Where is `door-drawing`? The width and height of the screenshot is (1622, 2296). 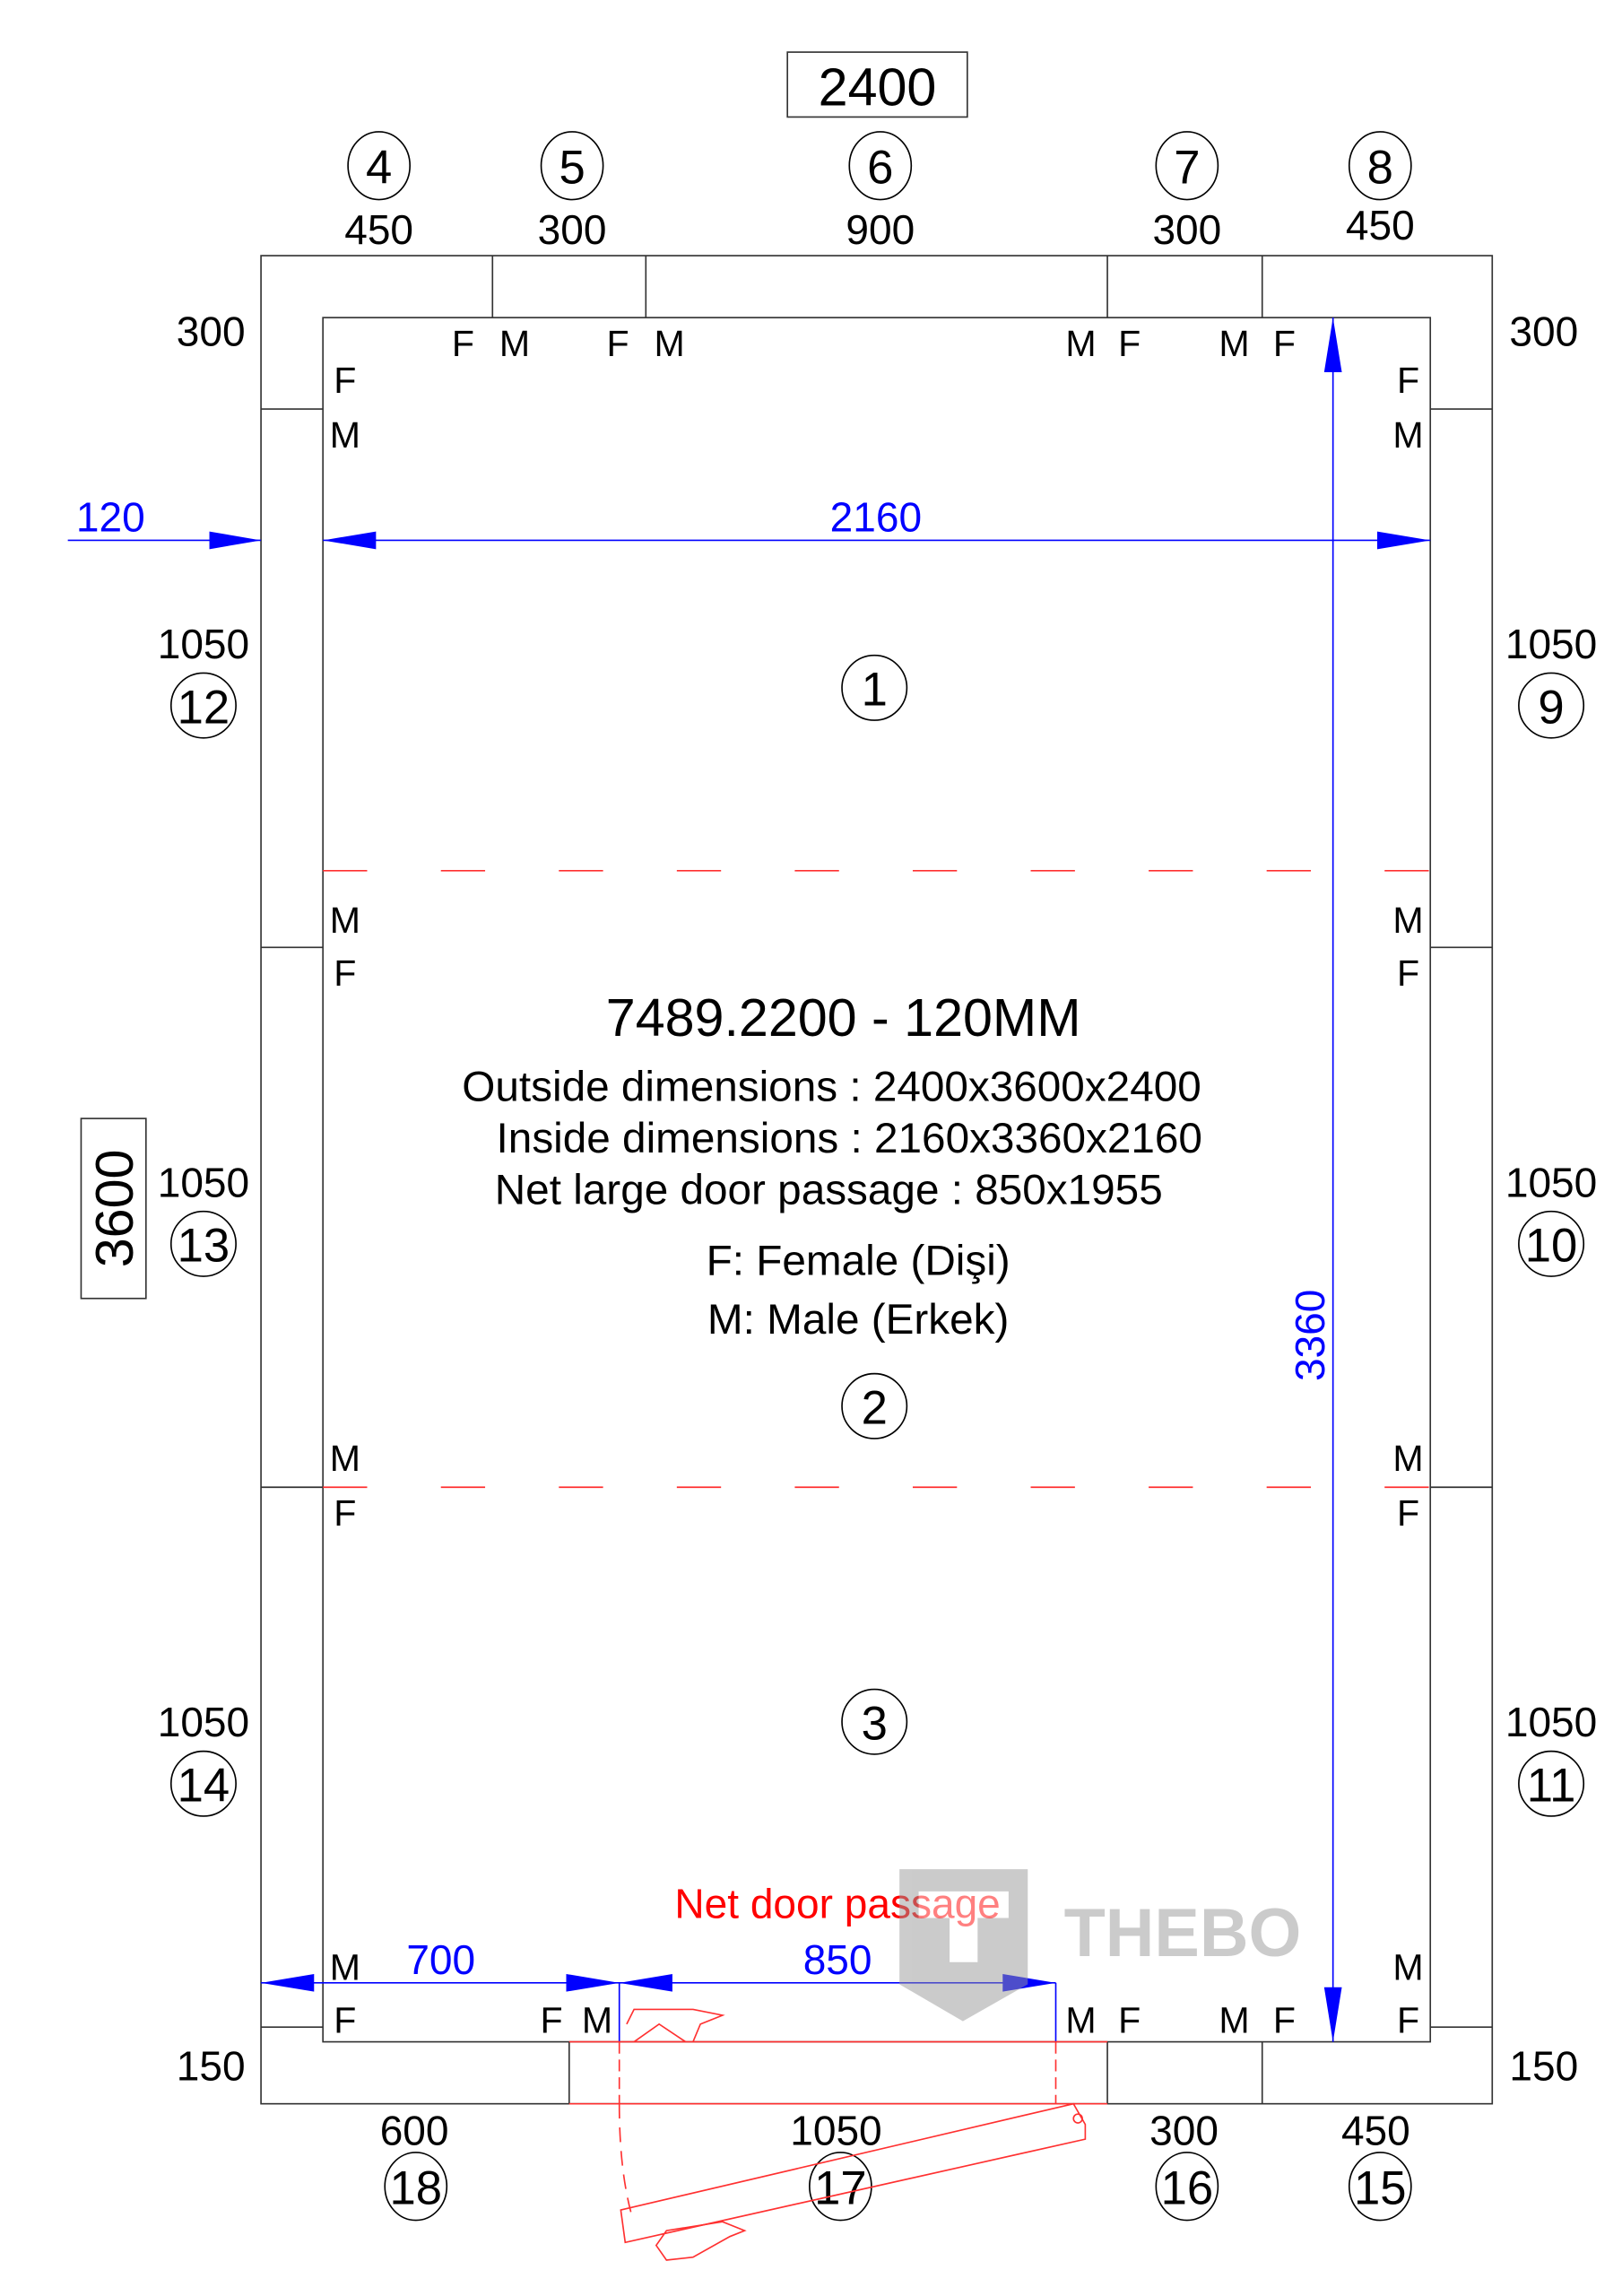
door-drawing is located at coordinates (838, 2134).